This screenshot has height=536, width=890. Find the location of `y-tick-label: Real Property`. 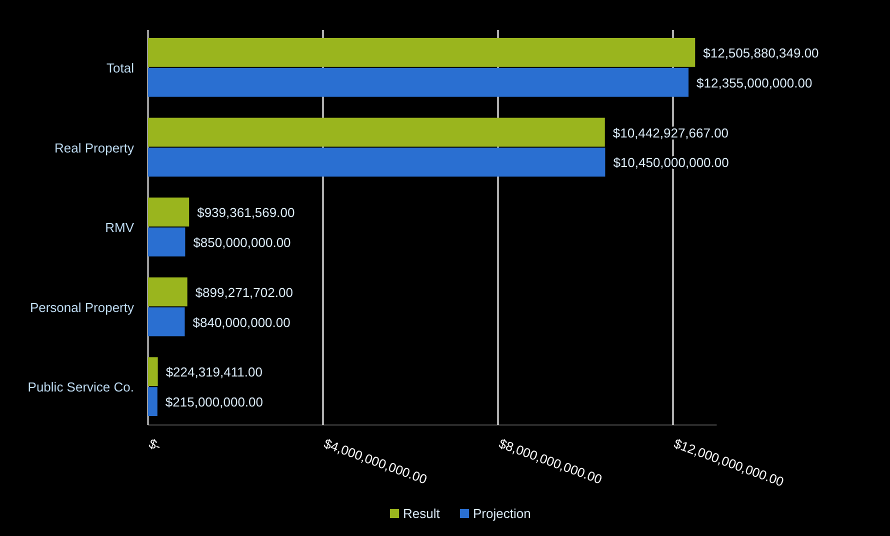

y-tick-label: Real Property is located at coordinates (94, 148).